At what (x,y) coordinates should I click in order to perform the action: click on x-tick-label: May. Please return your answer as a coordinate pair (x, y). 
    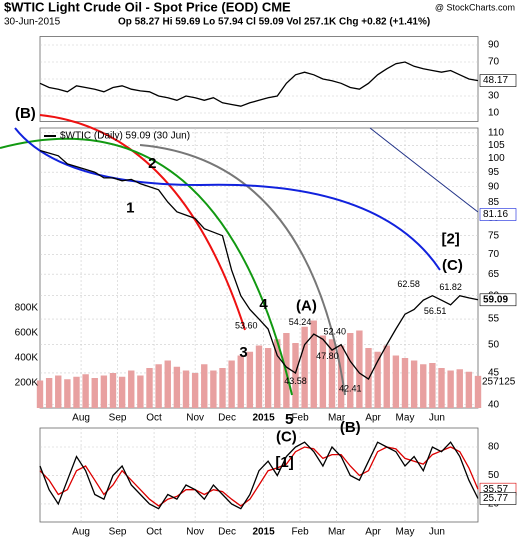
    Looking at the image, I should click on (405, 532).